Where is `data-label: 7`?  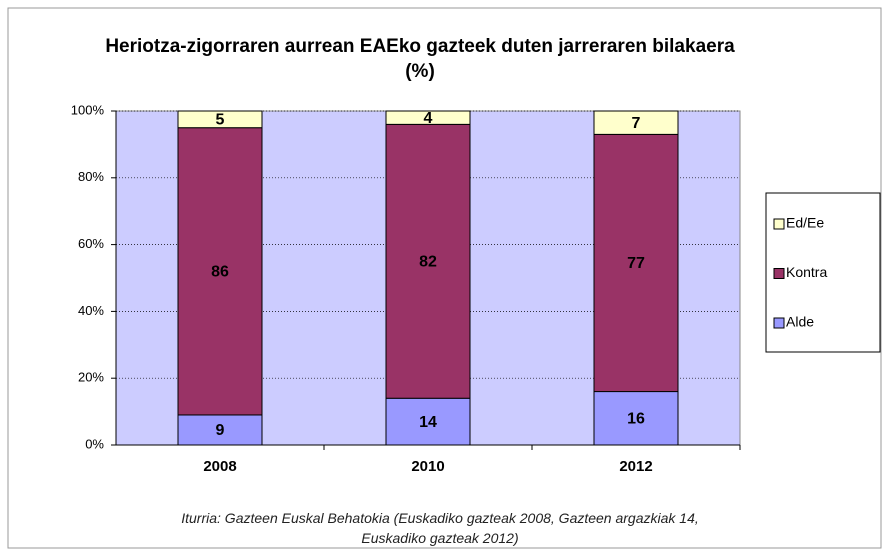
data-label: 7 is located at coordinates (636, 123).